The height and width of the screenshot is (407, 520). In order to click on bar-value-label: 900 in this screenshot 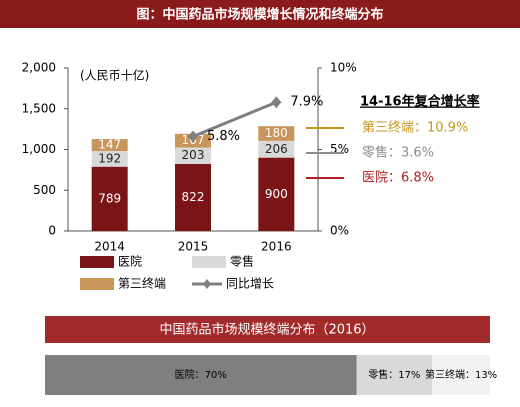, I will do `click(276, 194)`.